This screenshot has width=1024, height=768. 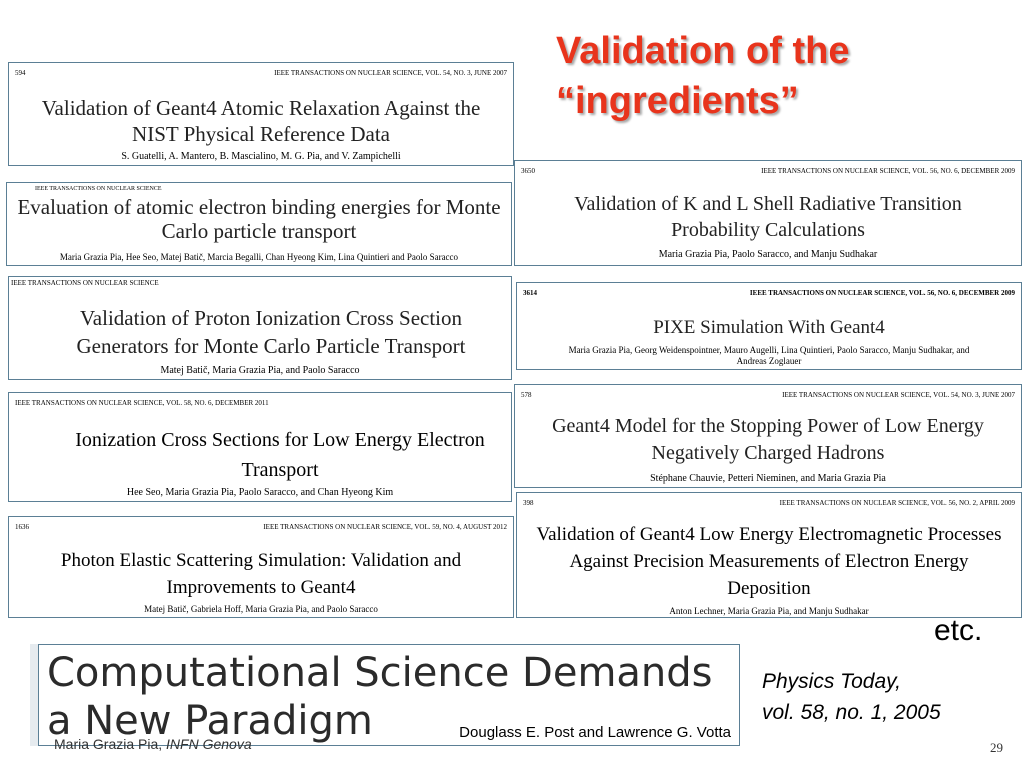 I want to click on paper-page-number: 398, so click(x=528, y=503).